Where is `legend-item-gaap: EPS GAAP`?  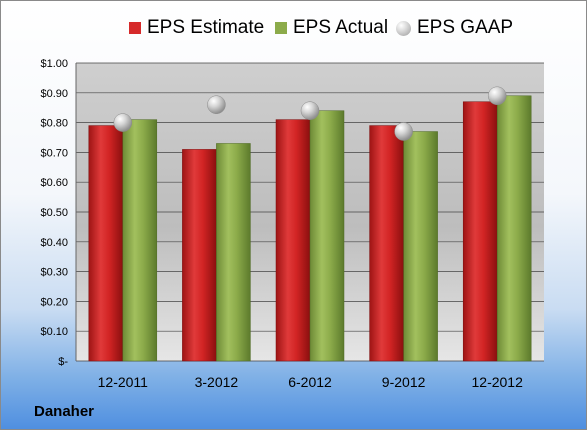
legend-item-gaap: EPS GAAP is located at coordinates (454, 28).